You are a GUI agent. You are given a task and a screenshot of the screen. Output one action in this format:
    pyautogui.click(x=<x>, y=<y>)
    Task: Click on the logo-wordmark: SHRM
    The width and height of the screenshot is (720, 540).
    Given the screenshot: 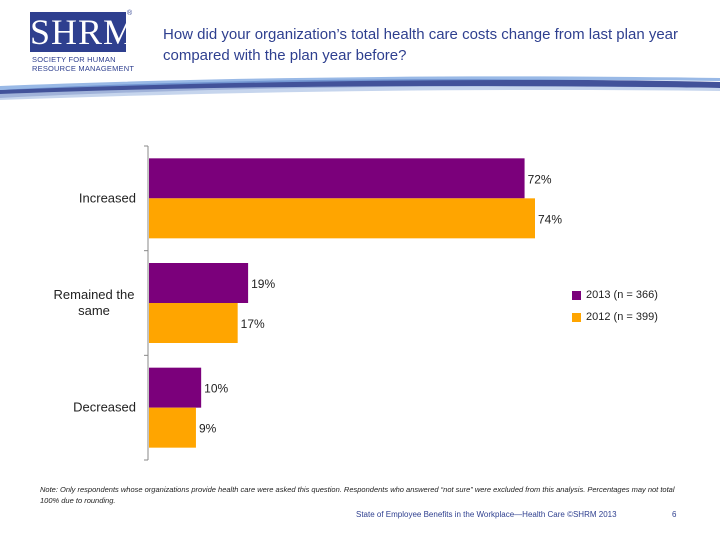 What is the action you would take?
    pyautogui.click(x=83, y=32)
    